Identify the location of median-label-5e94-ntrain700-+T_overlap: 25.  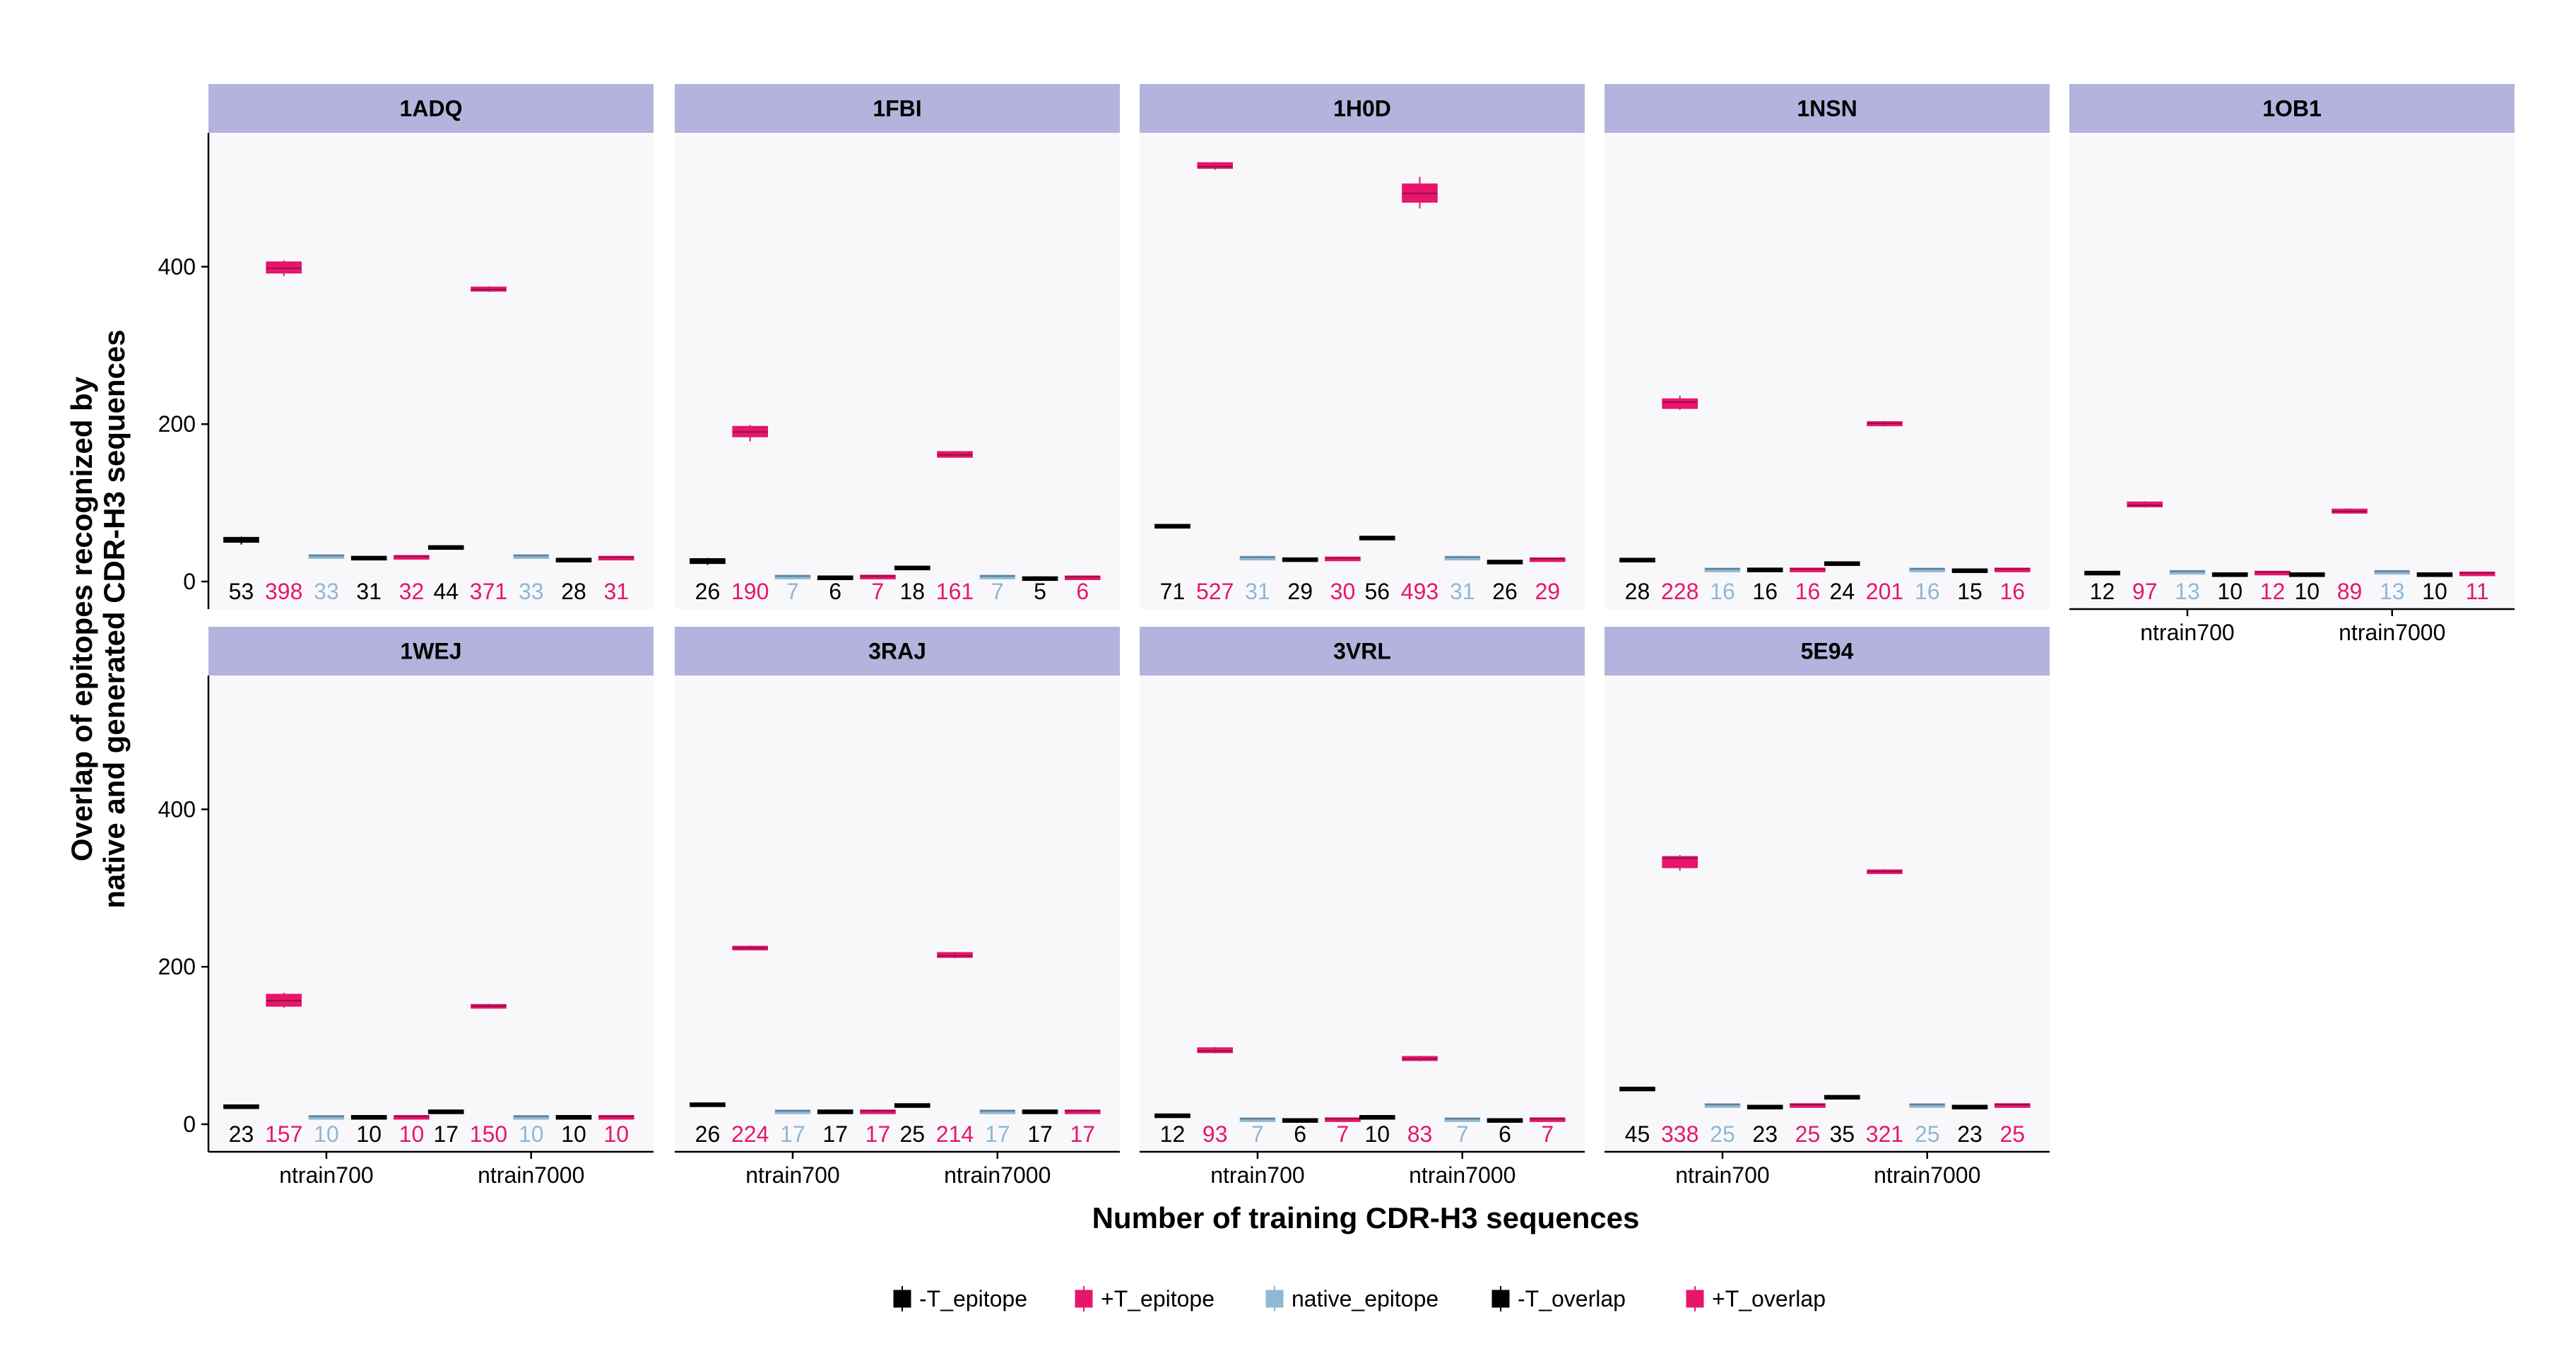
(1808, 1134).